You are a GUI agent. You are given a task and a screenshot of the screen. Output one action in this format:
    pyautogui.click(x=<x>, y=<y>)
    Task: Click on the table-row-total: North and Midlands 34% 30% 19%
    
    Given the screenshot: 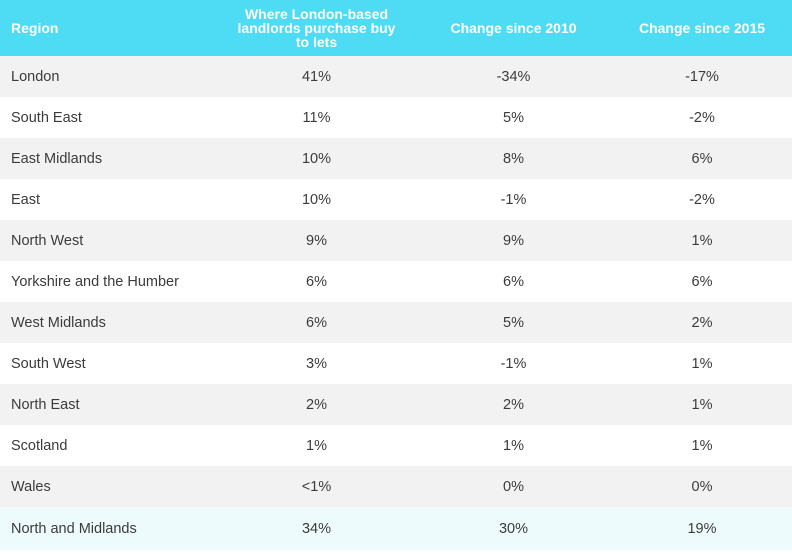 What is the action you would take?
    pyautogui.click(x=396, y=528)
    